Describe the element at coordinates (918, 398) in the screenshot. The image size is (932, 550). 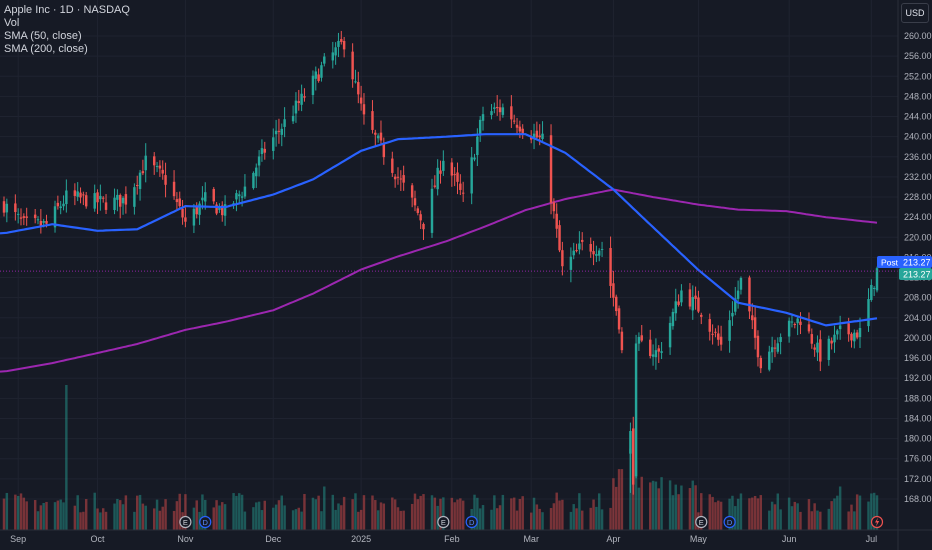
I see `price-tick-label: 188.00` at that location.